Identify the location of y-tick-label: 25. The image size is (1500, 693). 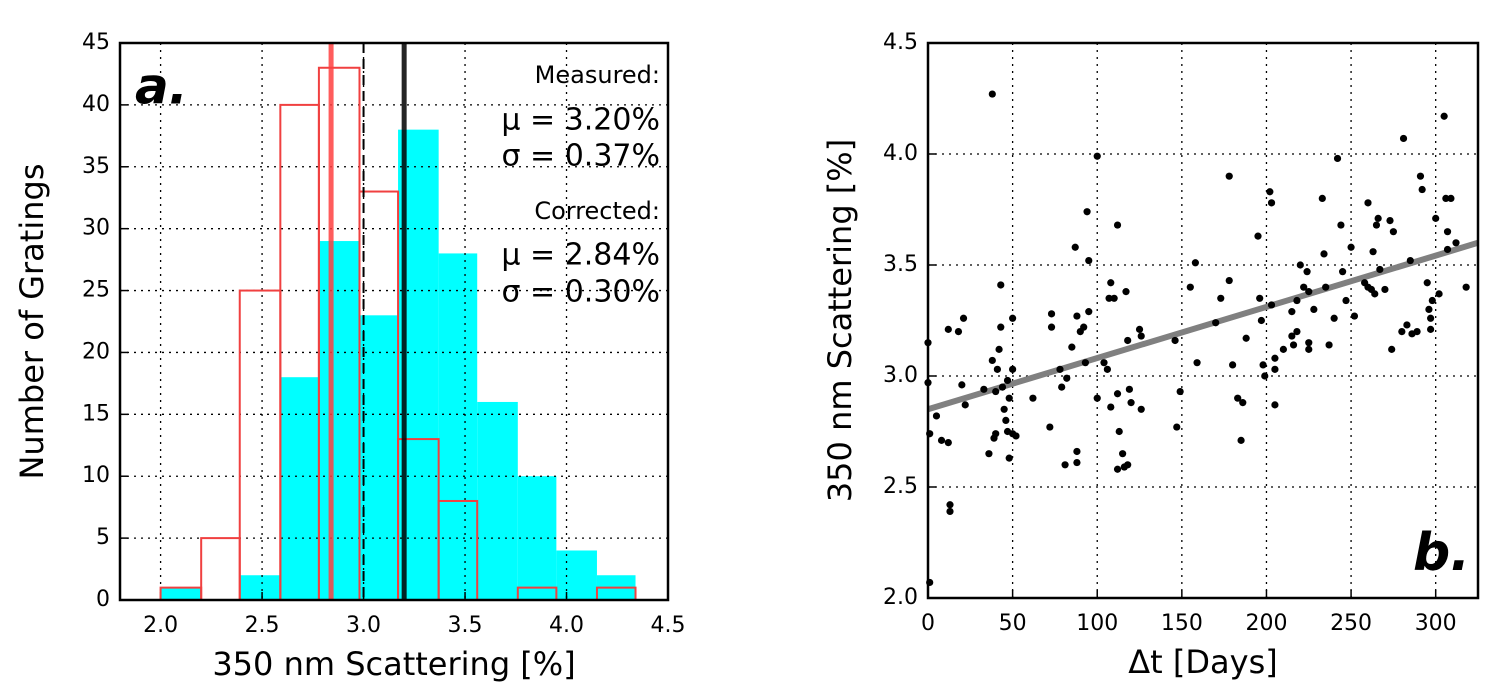
(96, 290).